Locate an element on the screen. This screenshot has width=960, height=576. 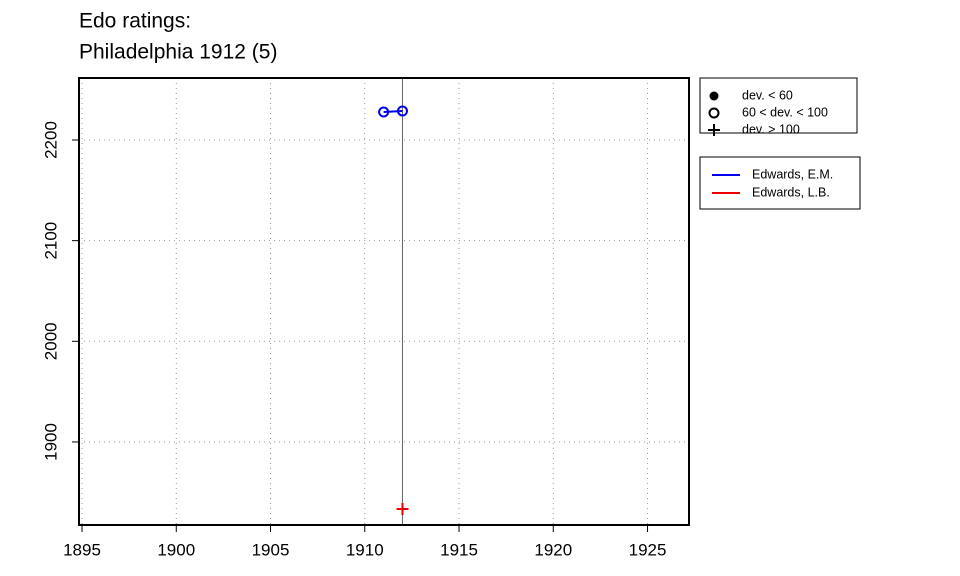
legend-label: dev. > 100 is located at coordinates (771, 129).